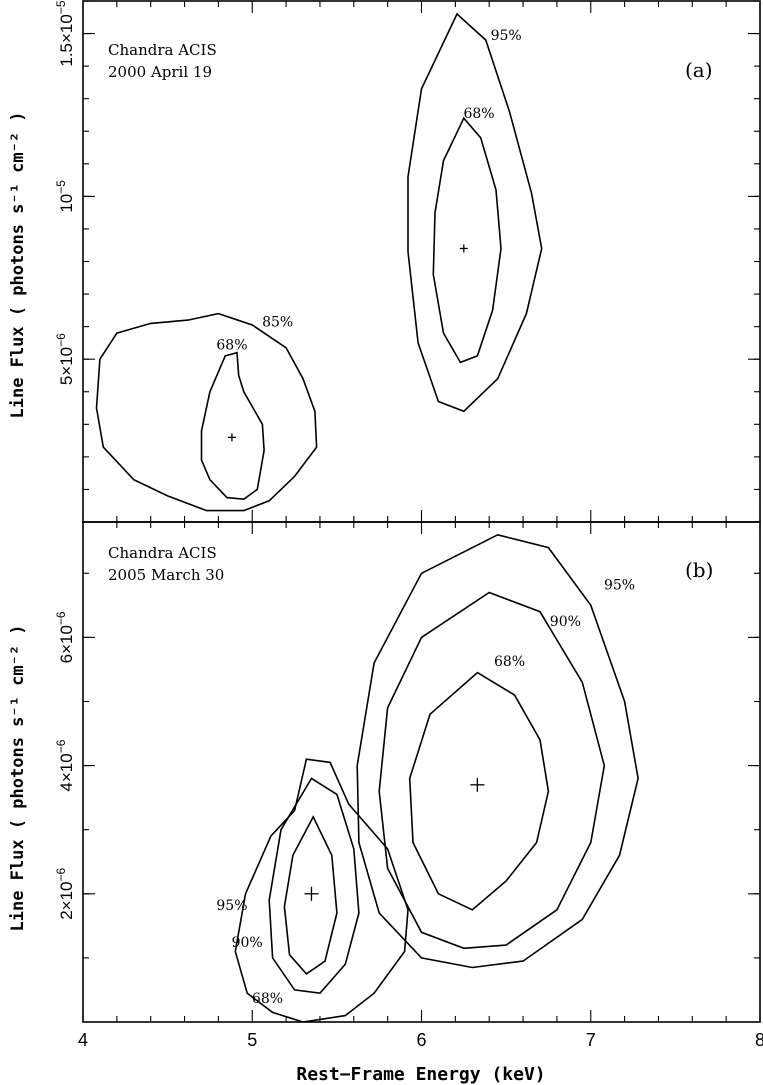  I want to click on x-tick-label: 4, so click(83, 1040).